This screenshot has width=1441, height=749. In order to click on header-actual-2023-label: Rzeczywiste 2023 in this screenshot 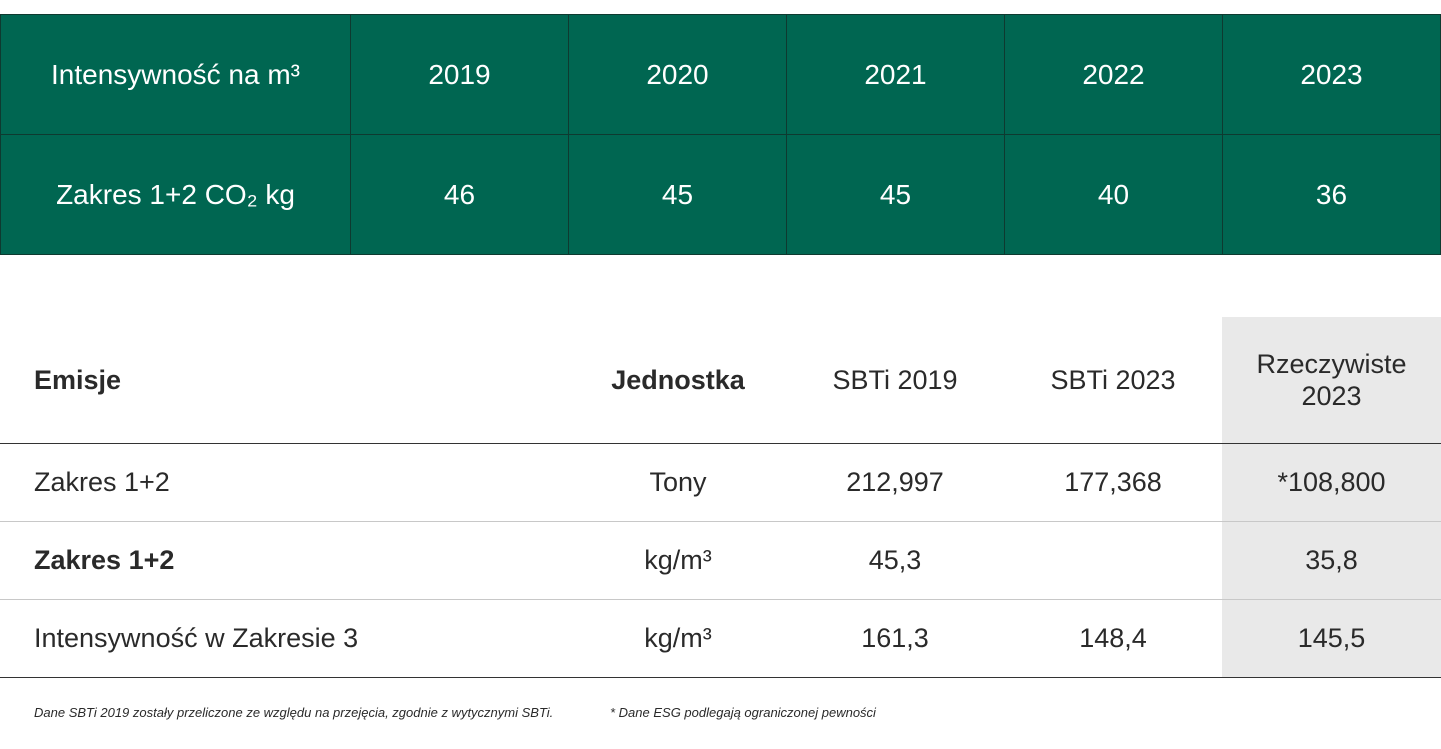, I will do `click(1331, 380)`.